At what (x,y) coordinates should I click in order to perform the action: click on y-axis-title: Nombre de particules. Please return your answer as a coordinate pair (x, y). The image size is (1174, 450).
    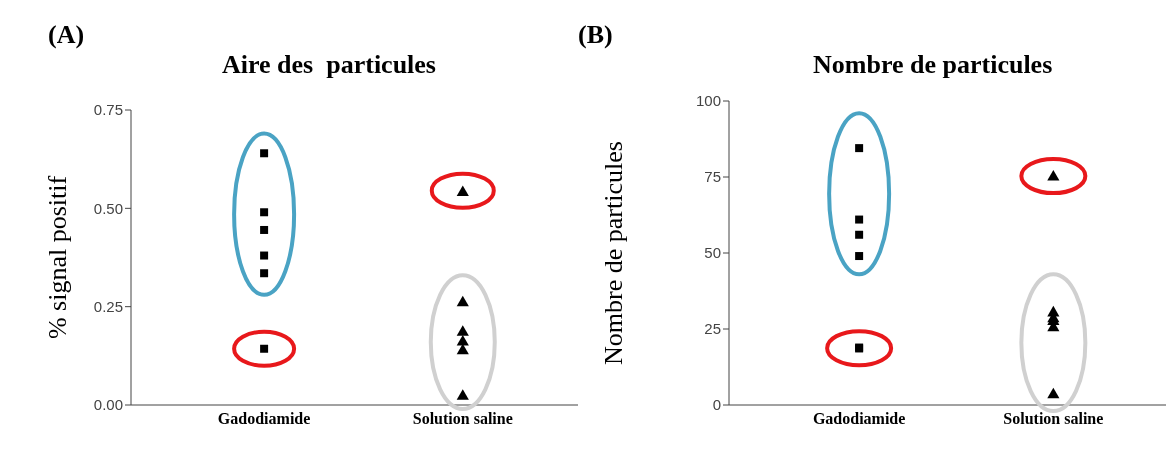
    Looking at the image, I should click on (613, 253).